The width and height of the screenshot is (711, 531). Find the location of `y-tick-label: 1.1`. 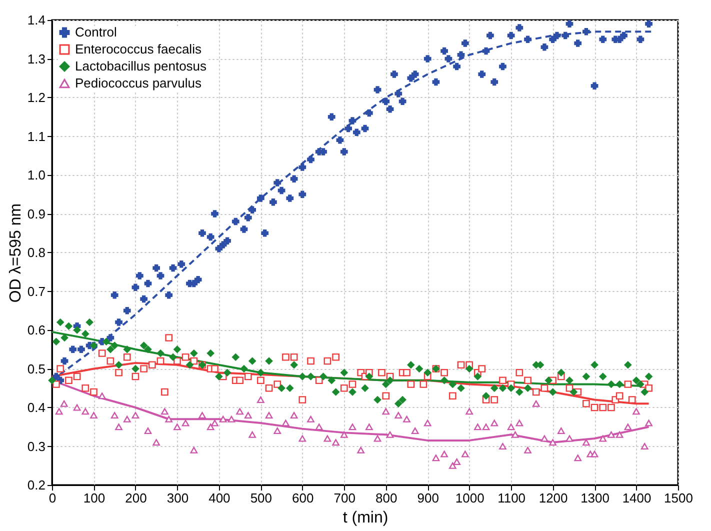

y-tick-label: 1.1 is located at coordinates (36, 136).